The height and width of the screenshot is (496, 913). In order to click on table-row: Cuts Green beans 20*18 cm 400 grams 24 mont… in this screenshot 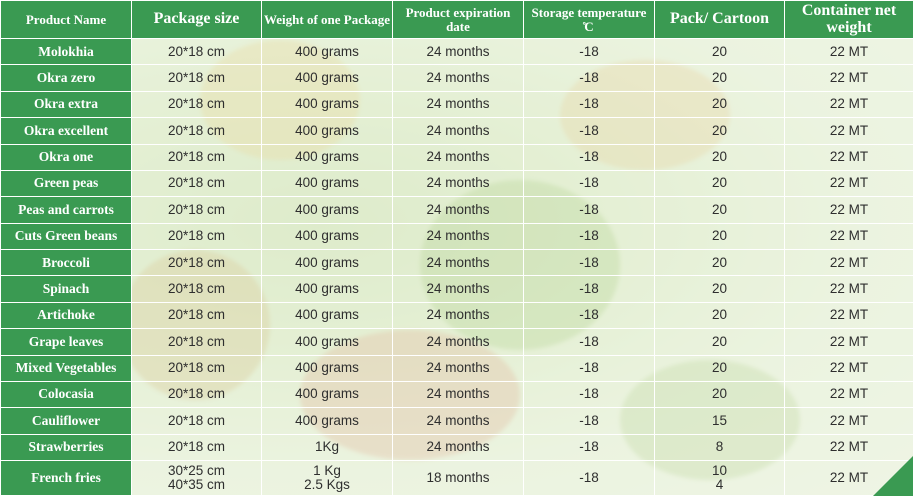, I will do `click(456, 236)`.